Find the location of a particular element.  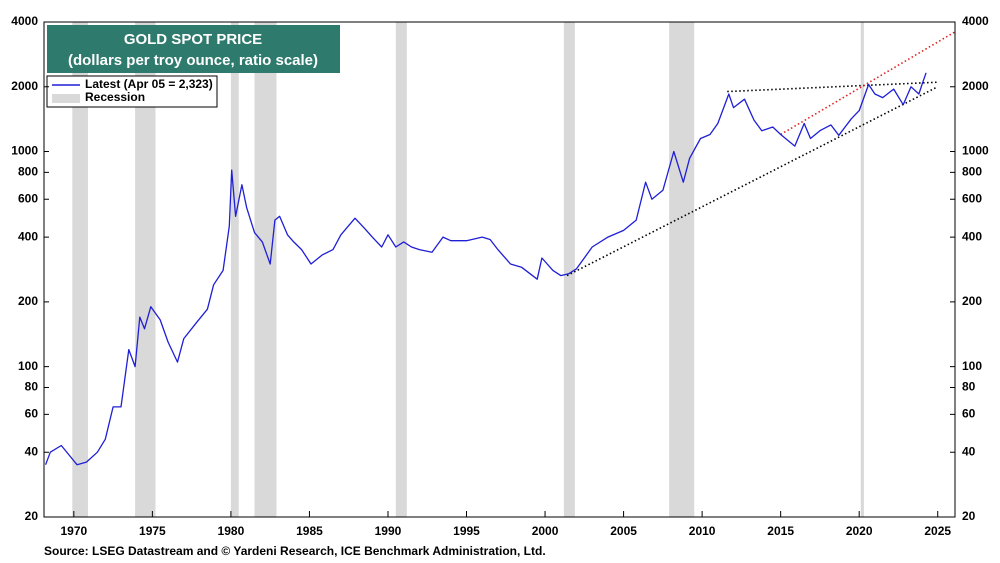

legend-label: Recession is located at coordinates (115, 97).